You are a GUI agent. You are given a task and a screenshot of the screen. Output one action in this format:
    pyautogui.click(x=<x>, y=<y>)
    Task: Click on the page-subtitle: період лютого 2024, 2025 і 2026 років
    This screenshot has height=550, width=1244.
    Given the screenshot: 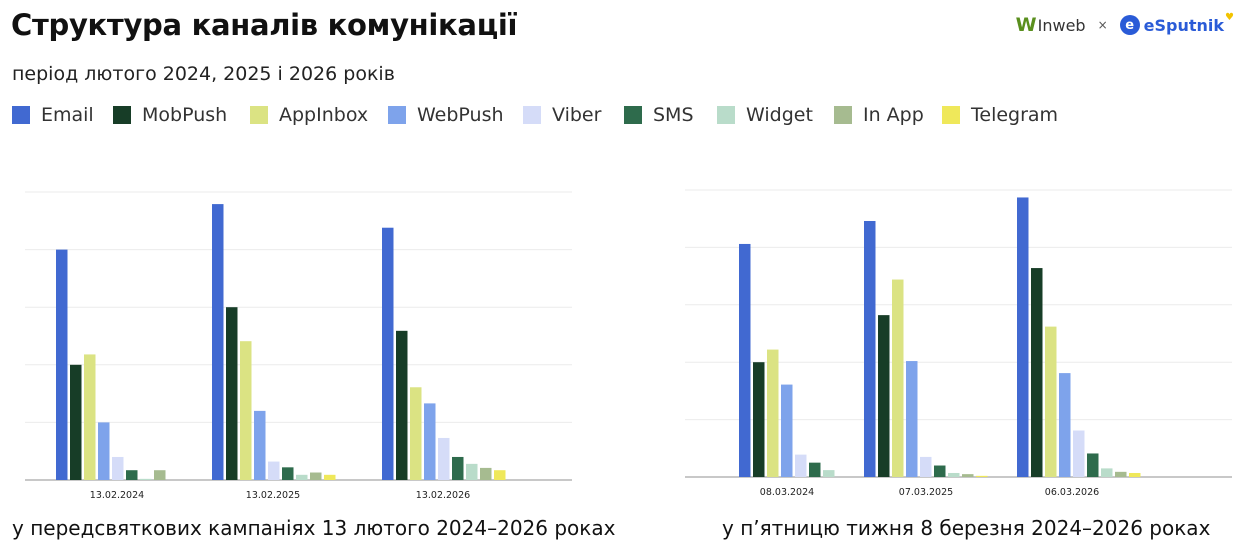 What is the action you would take?
    pyautogui.click(x=203, y=74)
    